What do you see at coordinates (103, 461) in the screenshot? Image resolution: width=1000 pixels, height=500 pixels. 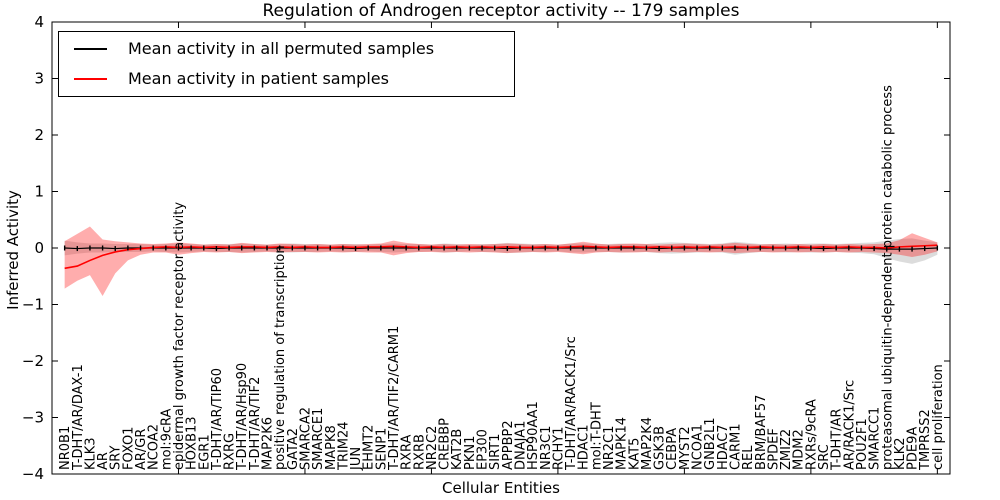 I see `x-tick-label: AR` at bounding box center [103, 461].